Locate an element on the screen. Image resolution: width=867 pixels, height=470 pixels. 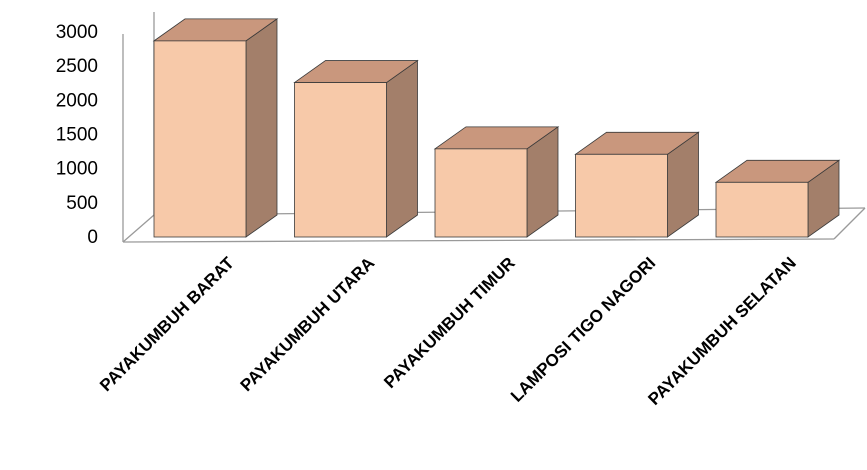
x-category-label: PAYAKUMBUH TIMUR is located at coordinates (449, 322).